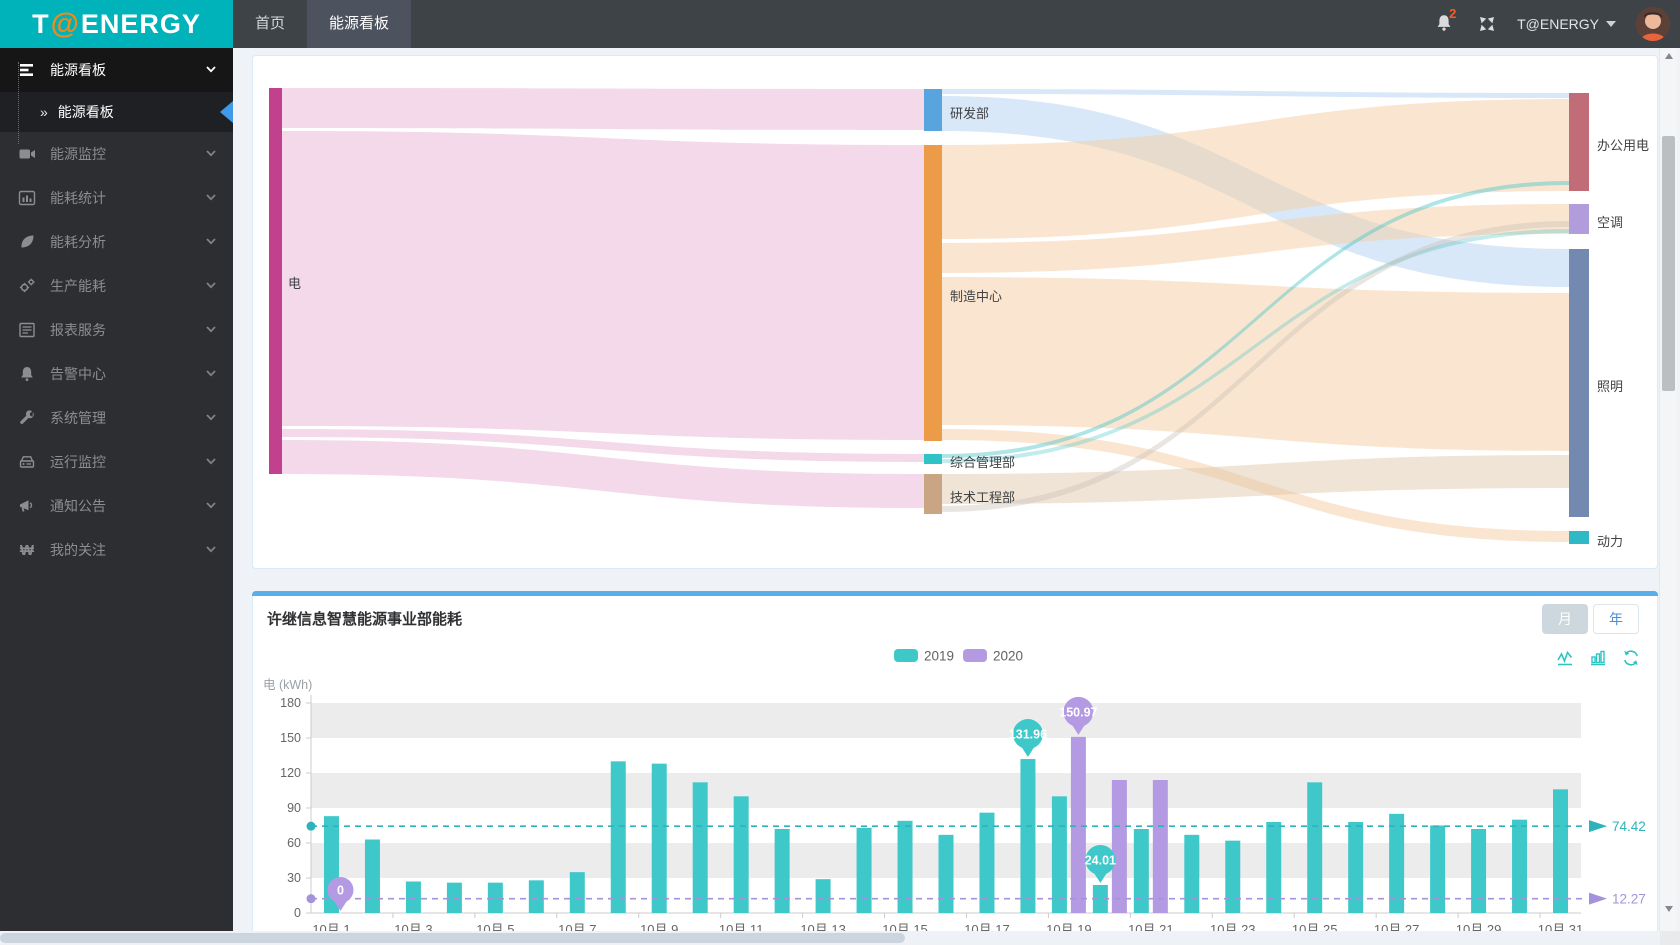 Image resolution: width=1680 pixels, height=945 pixels. What do you see at coordinates (1668, 909) in the screenshot?
I see `scroll-down-button` at bounding box center [1668, 909].